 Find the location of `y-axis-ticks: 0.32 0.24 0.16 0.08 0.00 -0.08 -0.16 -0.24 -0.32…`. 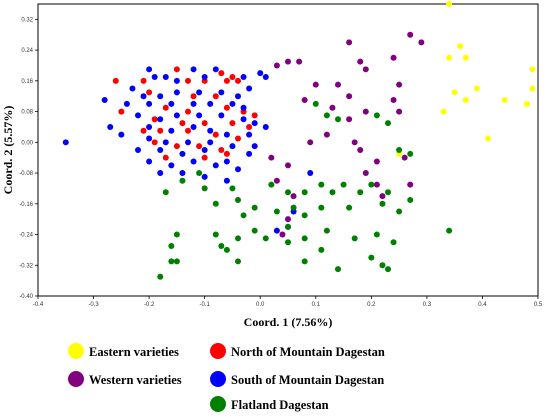

y-axis-ticks: 0.32 0.24 0.16 0.08 0.00 -0.08 -0.16 -0.24 -0.32… is located at coordinates (28, 158).